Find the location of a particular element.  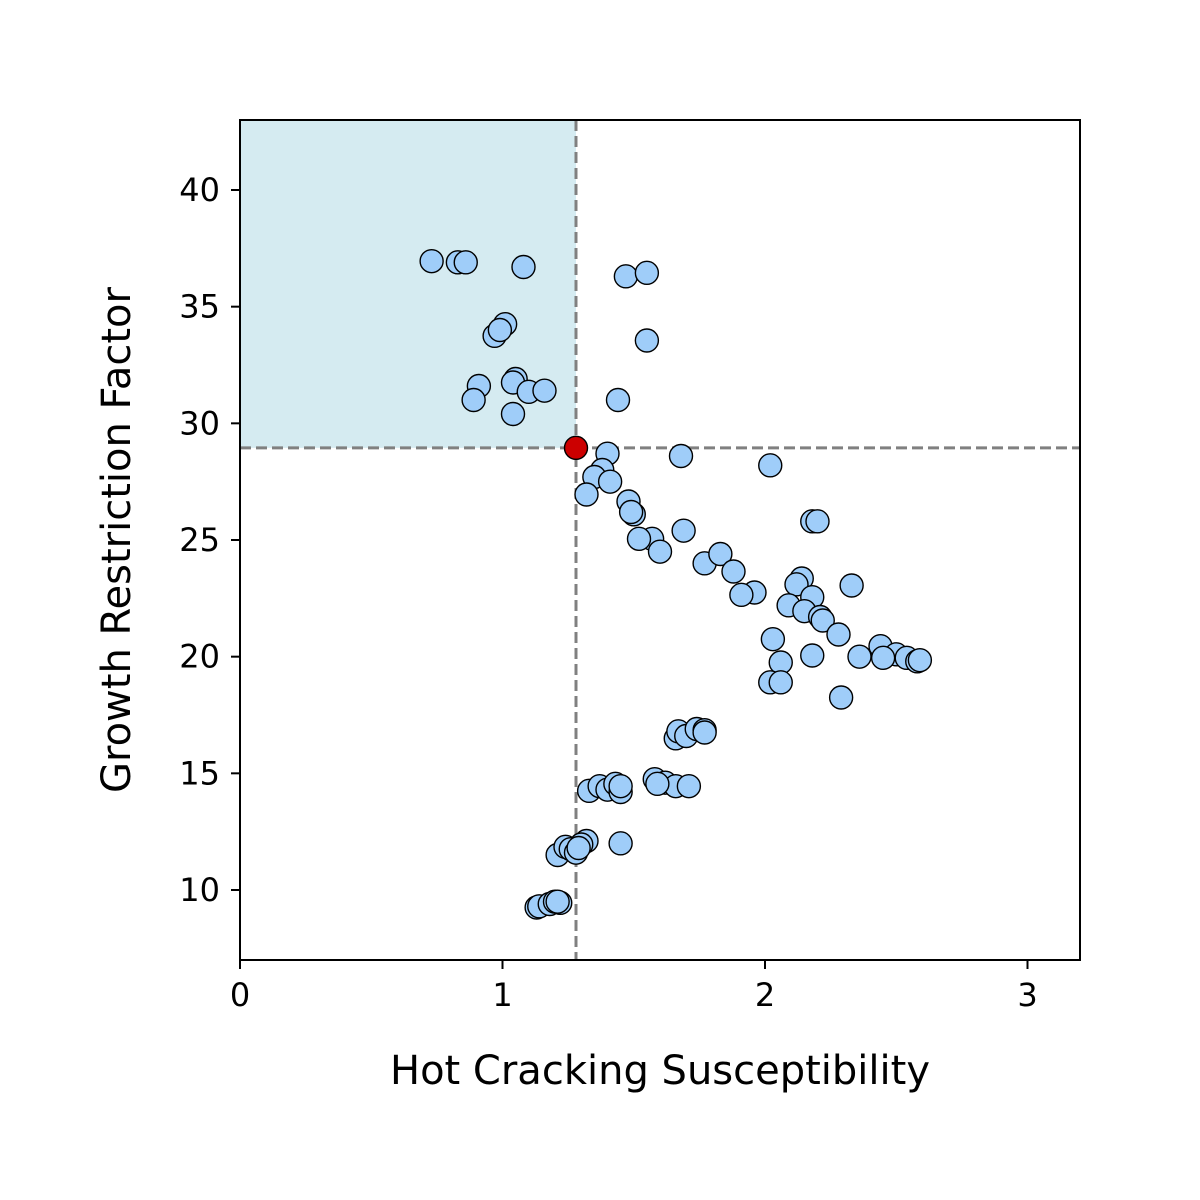

x-tick-label: 2 is located at coordinates (765, 995).